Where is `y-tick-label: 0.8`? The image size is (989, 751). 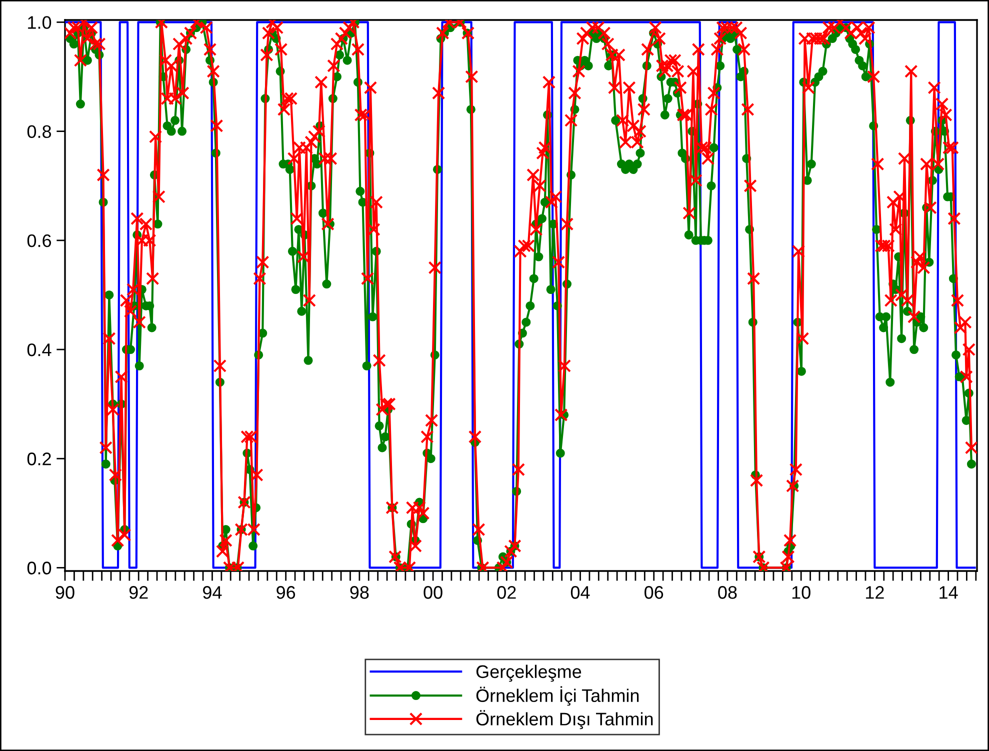
y-tick-label: 0.8 is located at coordinates (39, 131).